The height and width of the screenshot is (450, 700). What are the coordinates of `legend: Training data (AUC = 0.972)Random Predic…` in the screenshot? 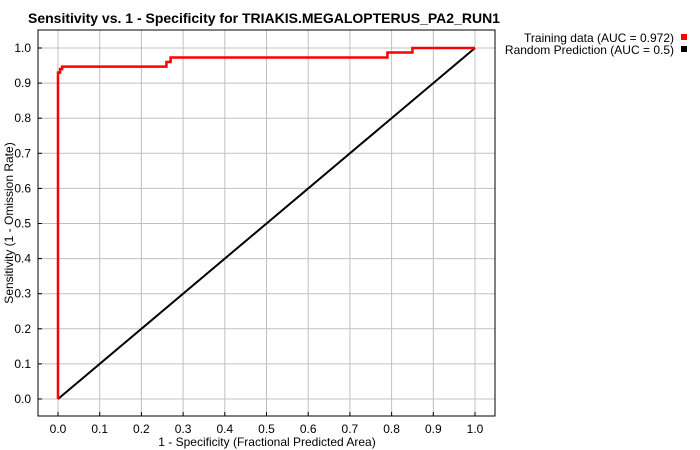 It's located at (596, 44).